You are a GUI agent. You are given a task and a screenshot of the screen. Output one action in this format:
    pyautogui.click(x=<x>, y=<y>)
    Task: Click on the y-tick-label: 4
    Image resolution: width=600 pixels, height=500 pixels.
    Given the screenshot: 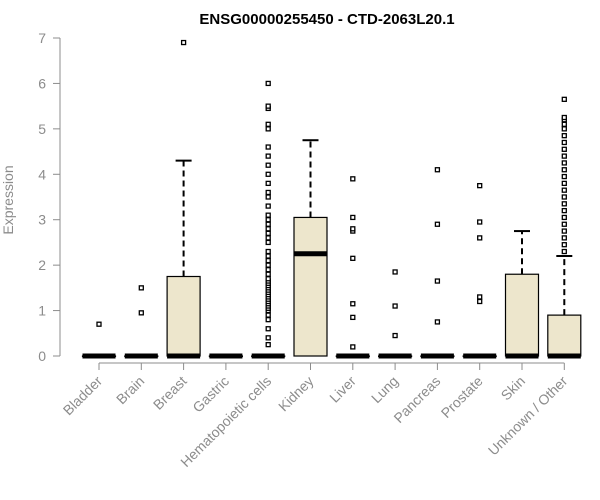 What is the action you would take?
    pyautogui.click(x=42, y=174)
    